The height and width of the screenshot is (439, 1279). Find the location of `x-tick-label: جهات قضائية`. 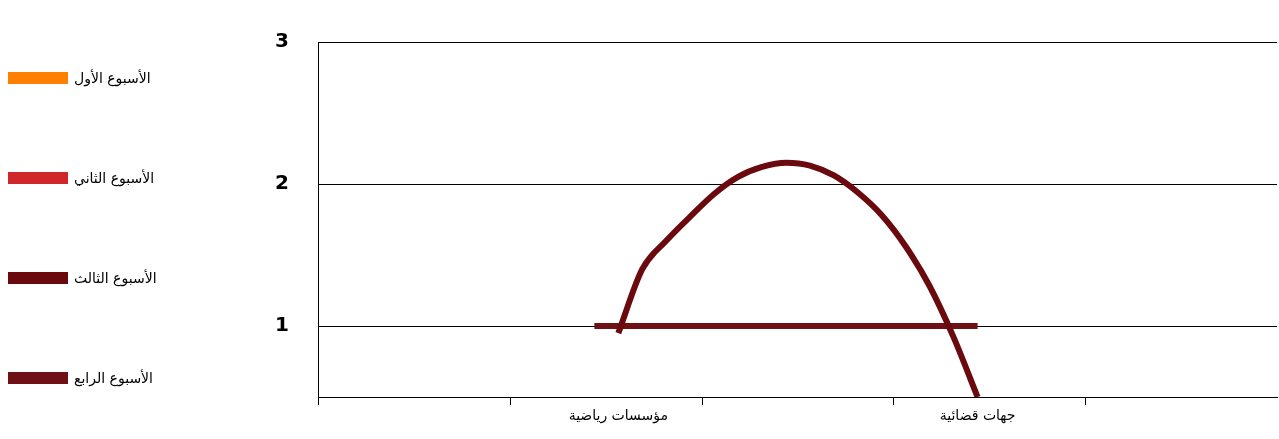

x-tick-label: جهات قضائية is located at coordinates (977, 416).